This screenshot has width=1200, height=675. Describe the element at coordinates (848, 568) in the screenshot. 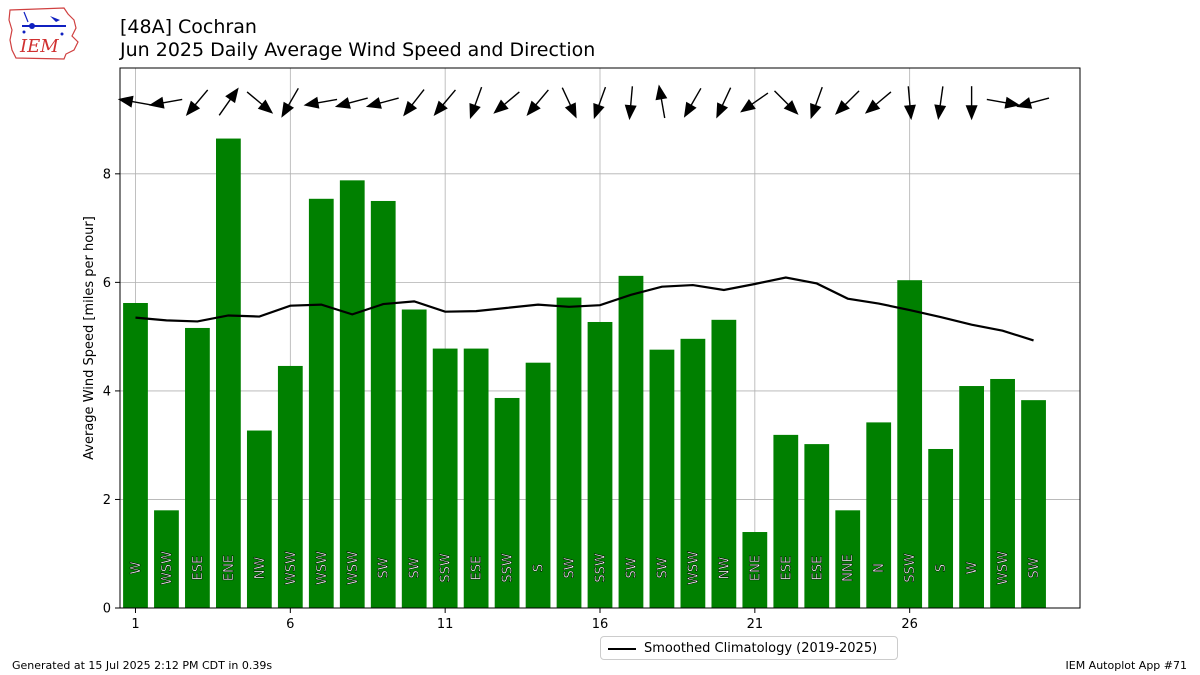

I see `wind-direction-label: NNE` at that location.